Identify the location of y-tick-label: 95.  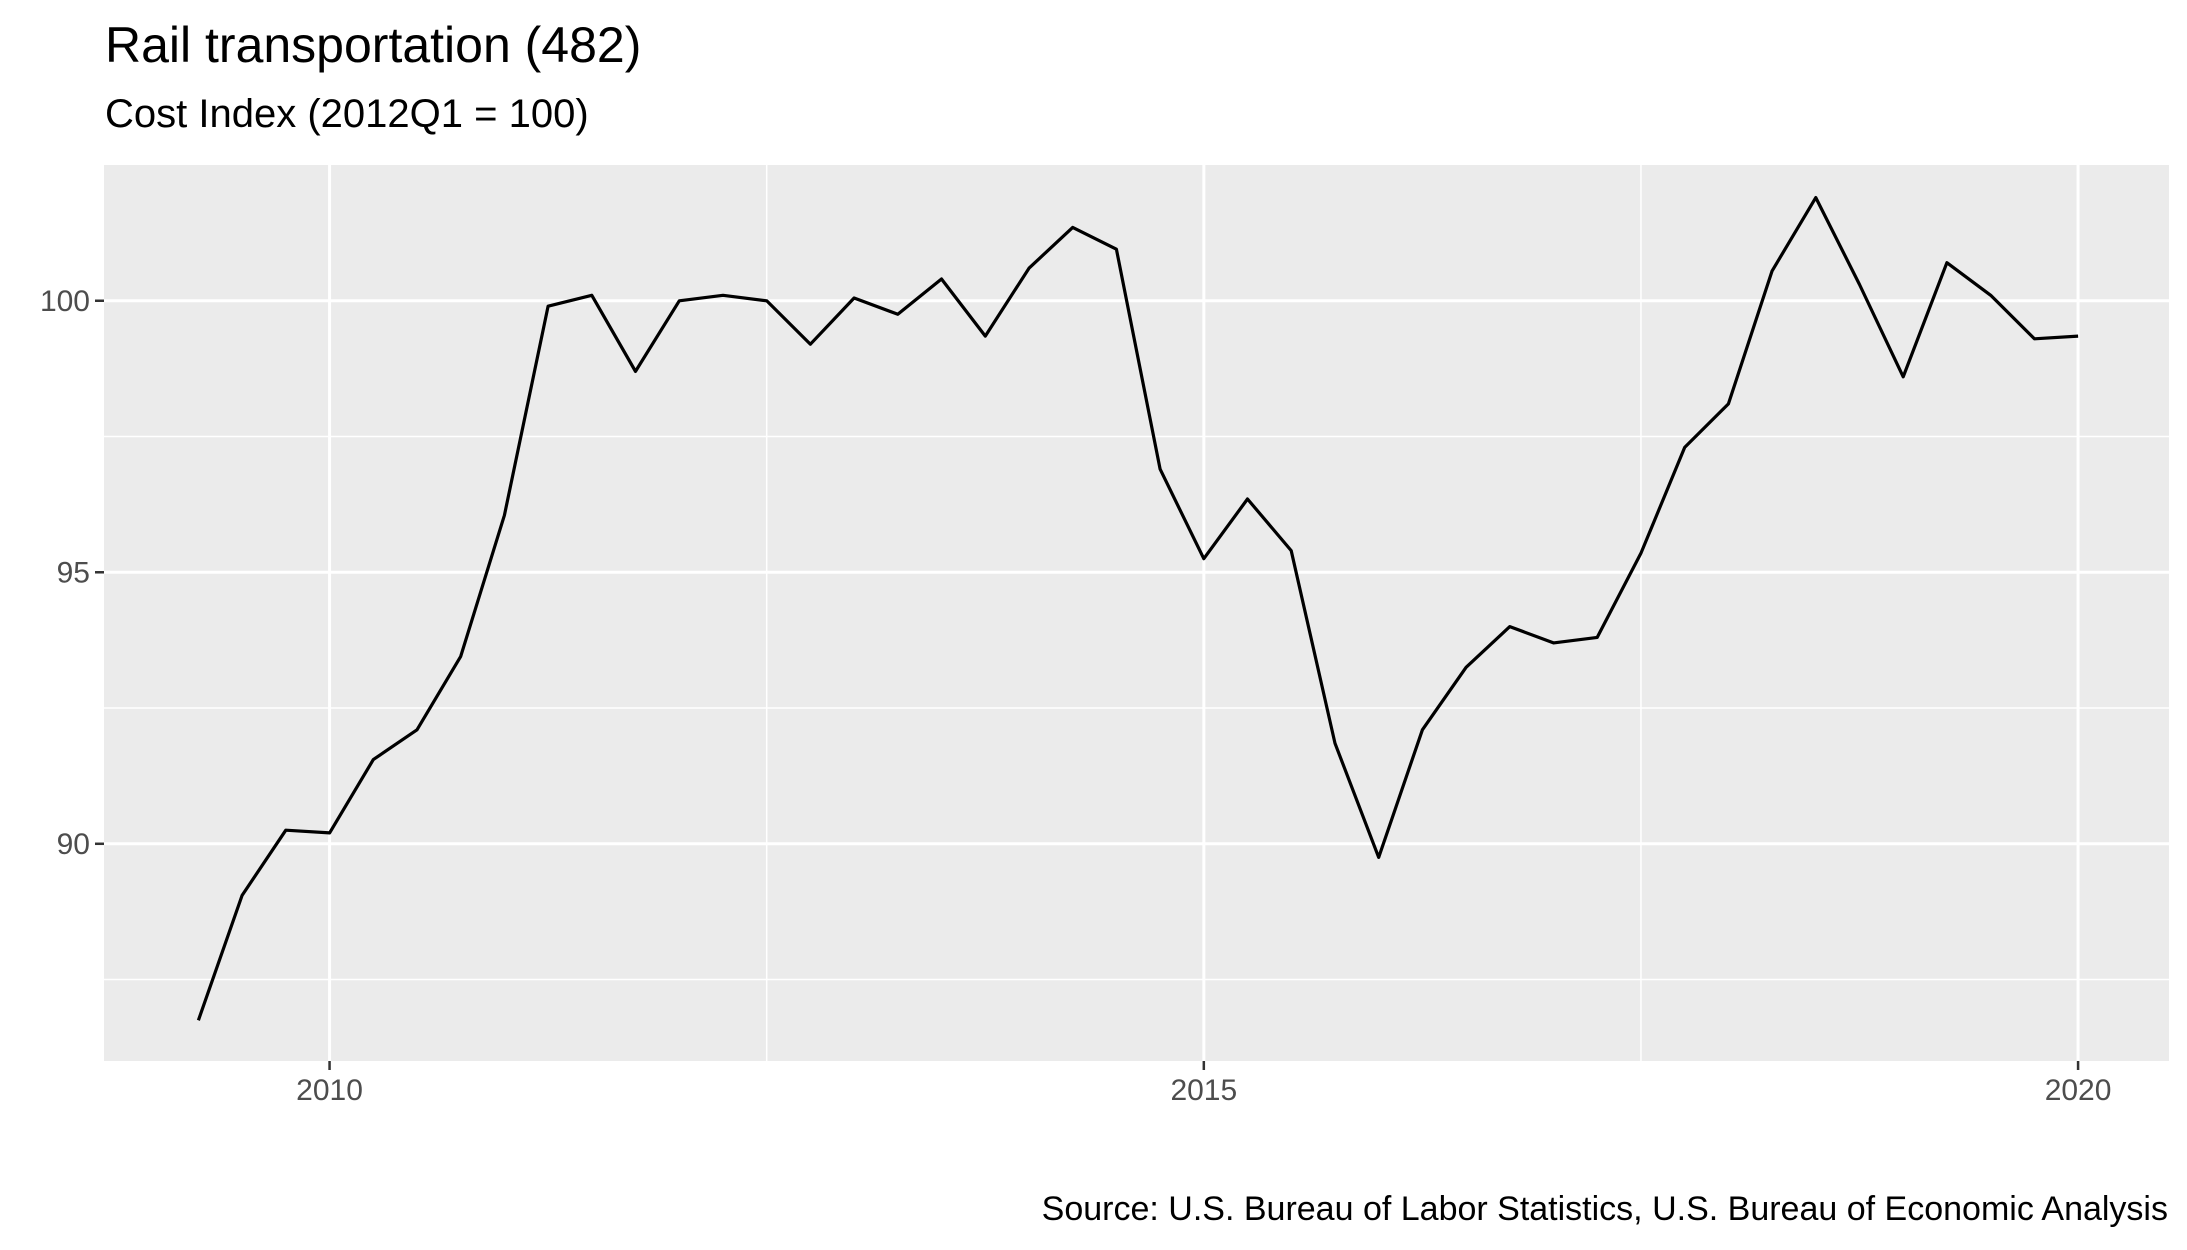
(73, 572).